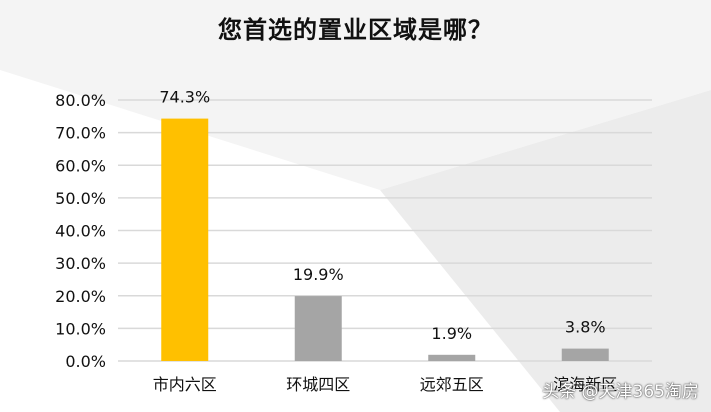 This screenshot has height=412, width=711. I want to click on y-tick-label: 20.0%, so click(80, 296).